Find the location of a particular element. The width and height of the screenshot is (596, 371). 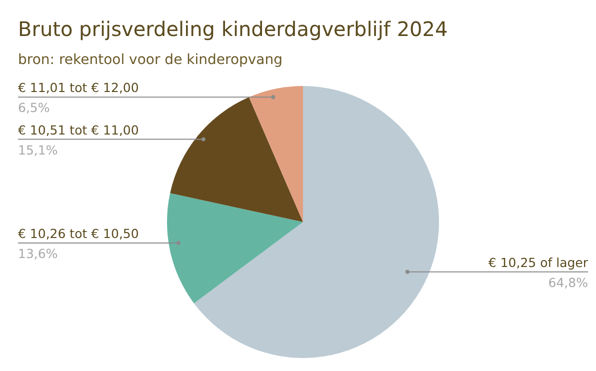

chart-subtitle: bron: rekentool voor de kinderopvang is located at coordinates (150, 60).